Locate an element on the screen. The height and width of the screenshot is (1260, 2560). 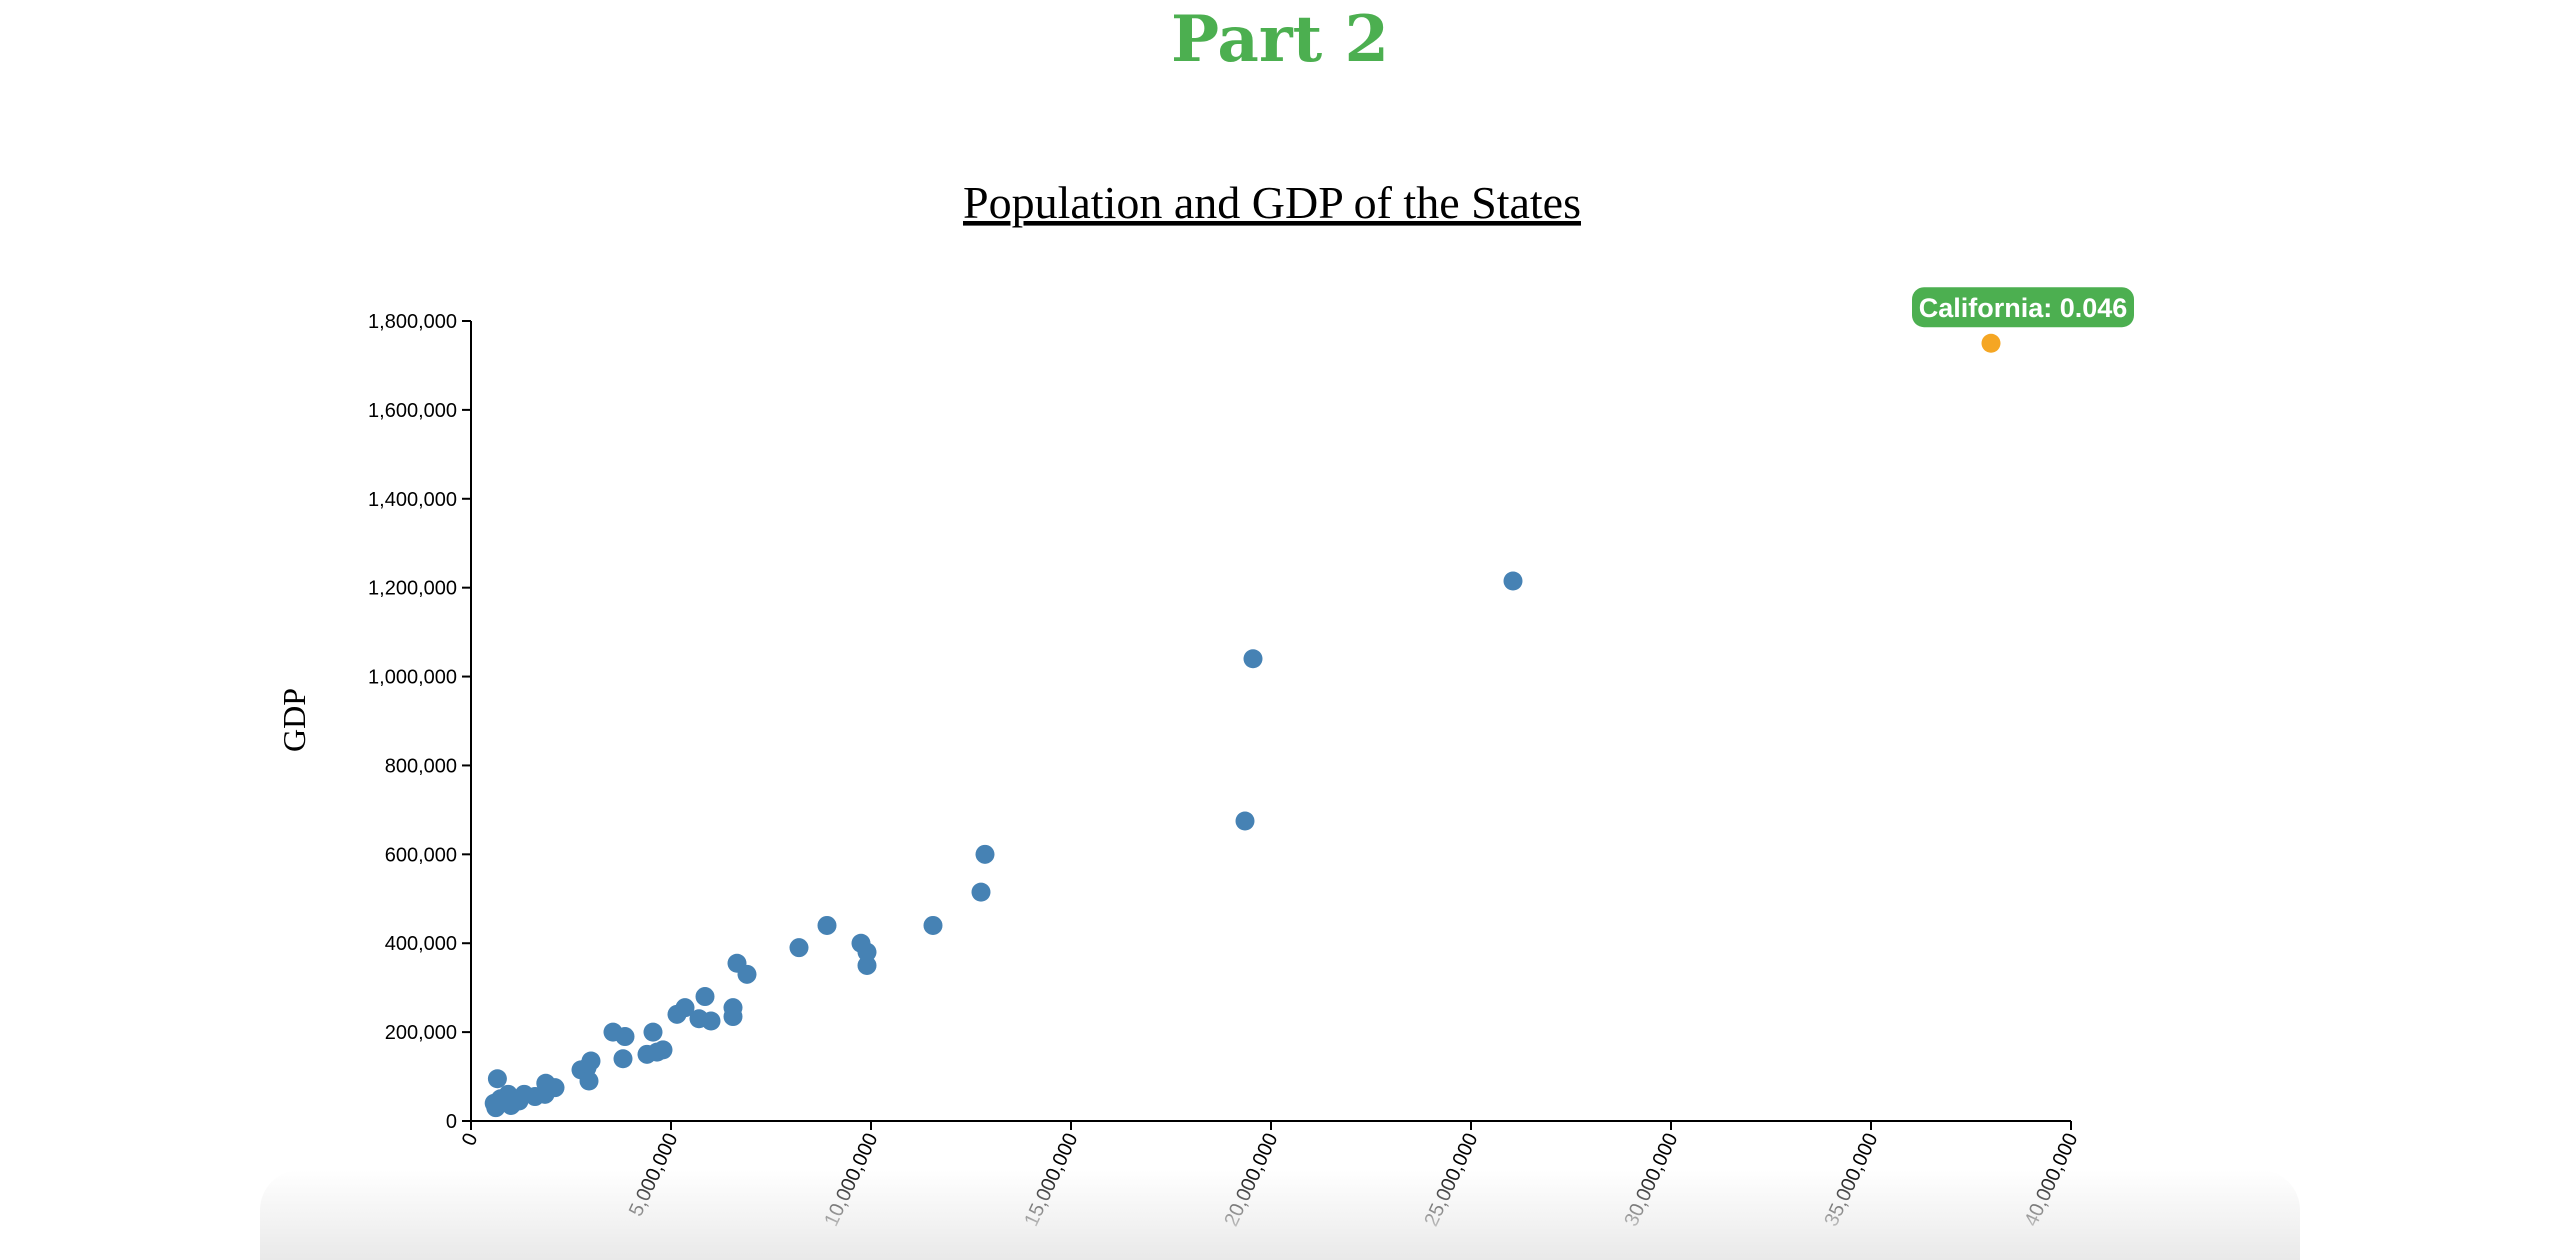
y-tick-label: 0 is located at coordinates (451, 1122).